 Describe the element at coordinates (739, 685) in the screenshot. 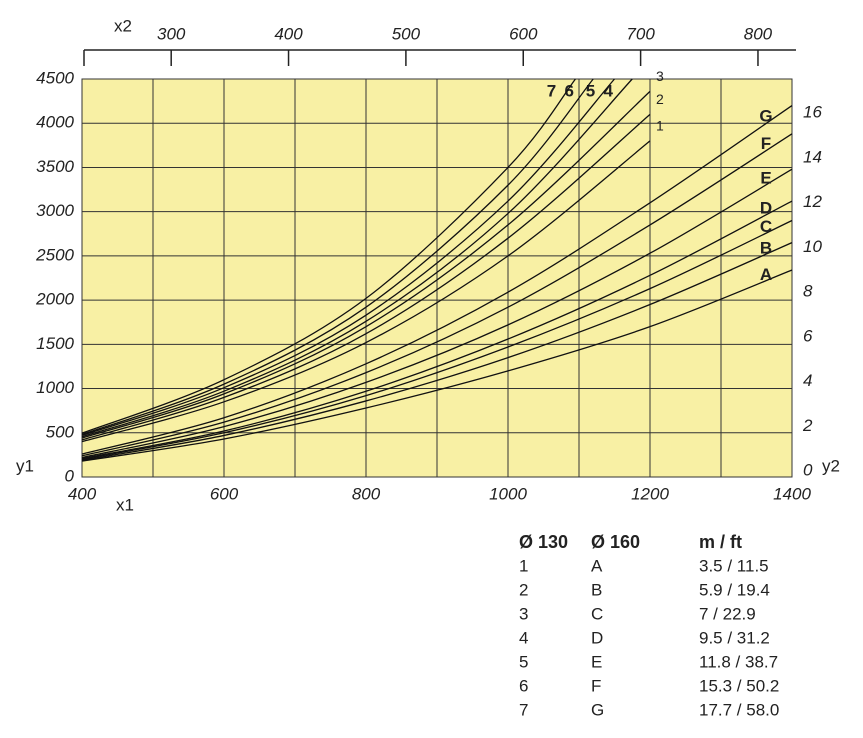

I see `table-cell: 15.3 / 50.2` at that location.